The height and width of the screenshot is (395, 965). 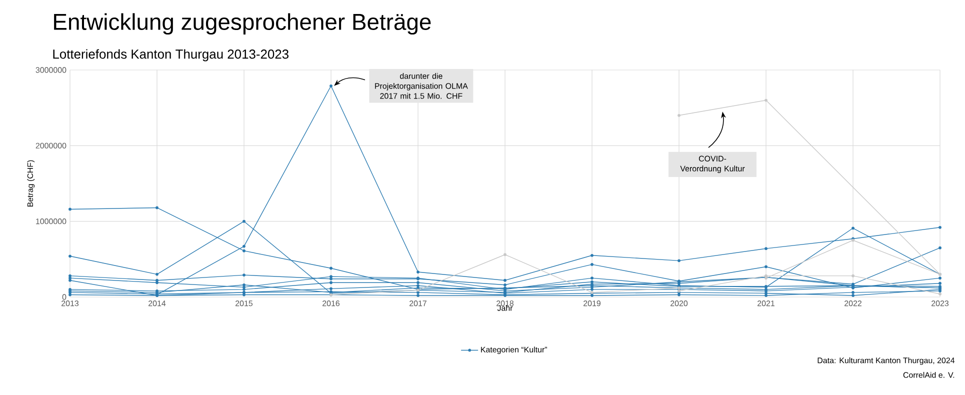 What do you see at coordinates (170, 55) in the screenshot?
I see `chart-subtitle: Lotteriefonds Kanton Thurgau 2013-2023` at bounding box center [170, 55].